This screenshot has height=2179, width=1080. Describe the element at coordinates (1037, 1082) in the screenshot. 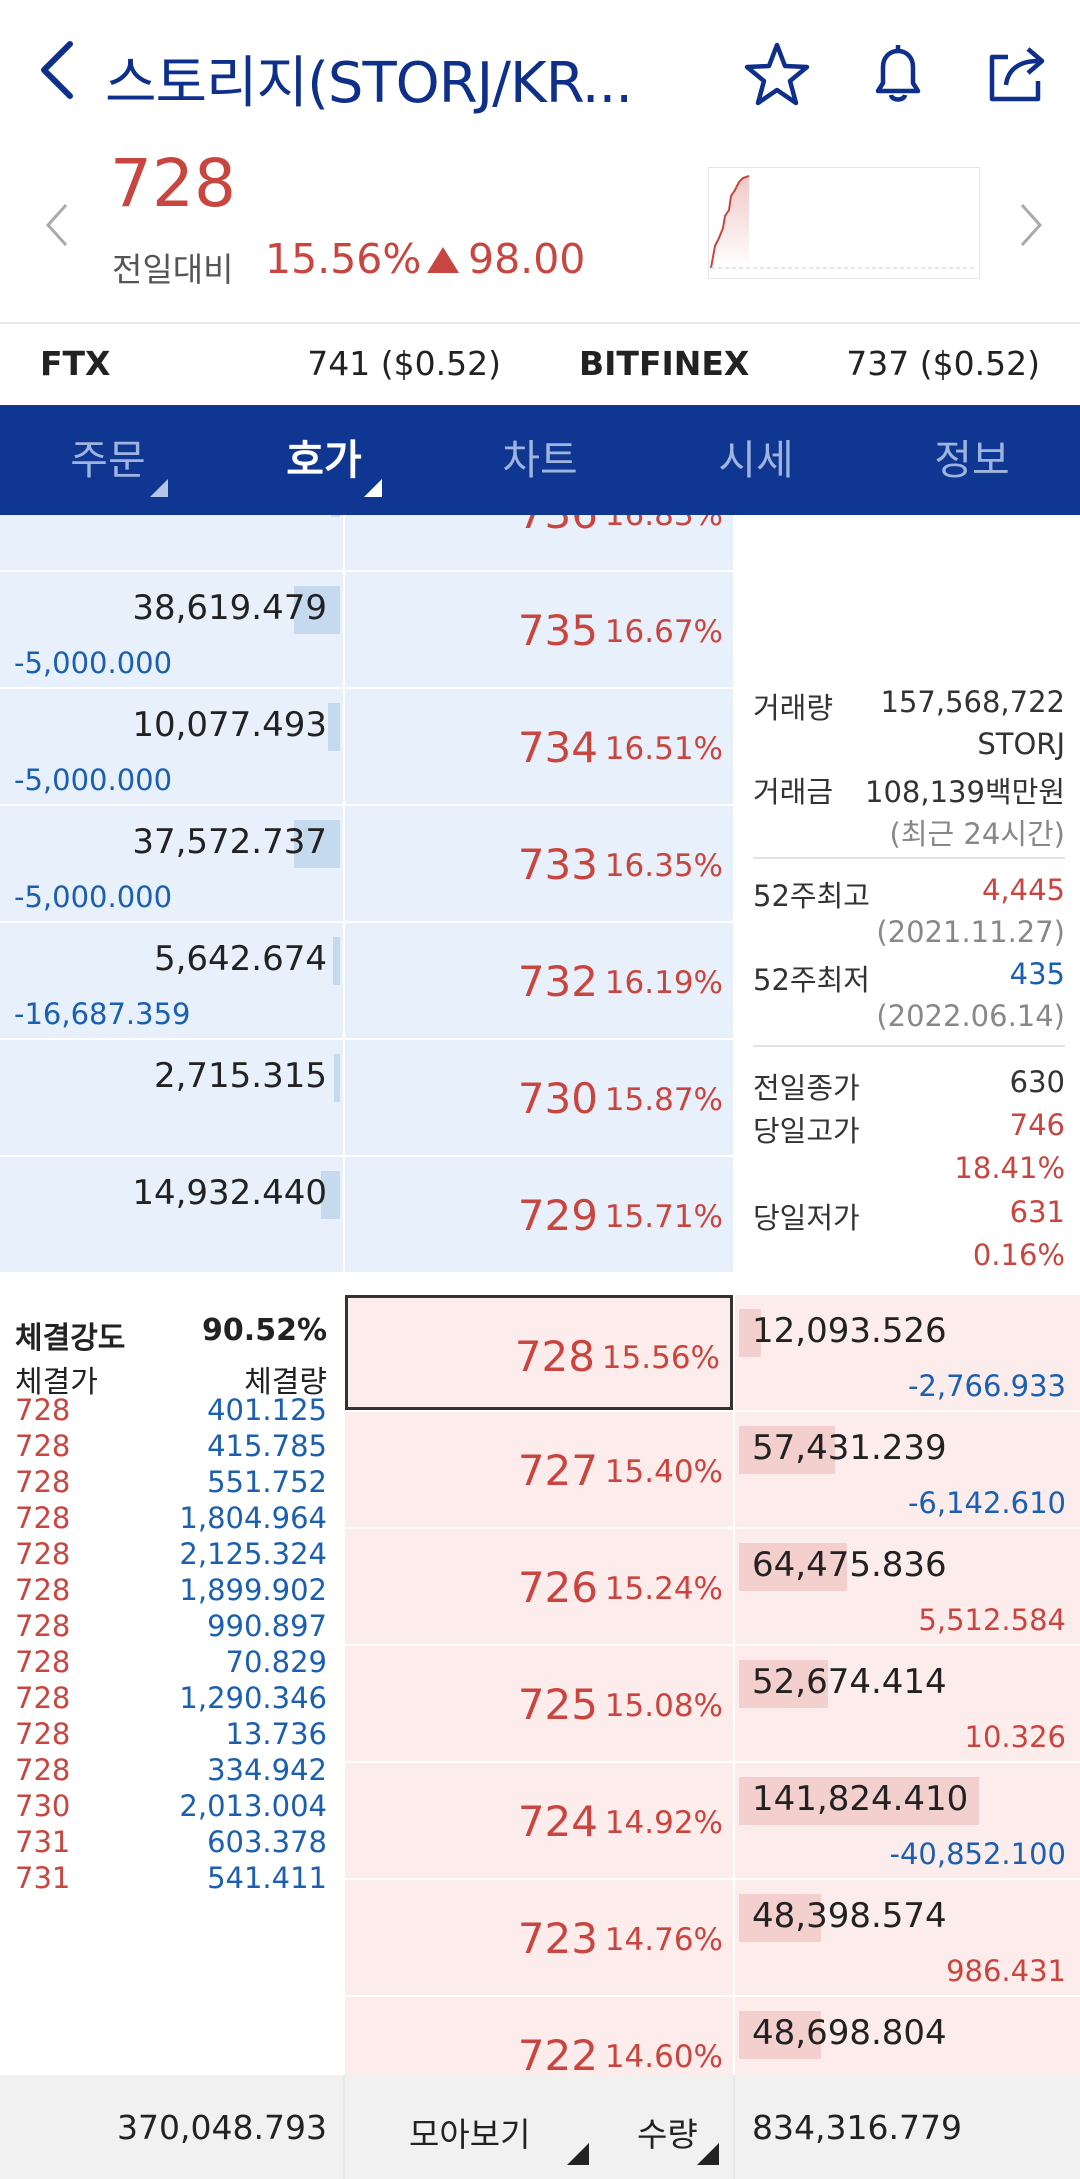

I see `prev-close-value: 630` at that location.